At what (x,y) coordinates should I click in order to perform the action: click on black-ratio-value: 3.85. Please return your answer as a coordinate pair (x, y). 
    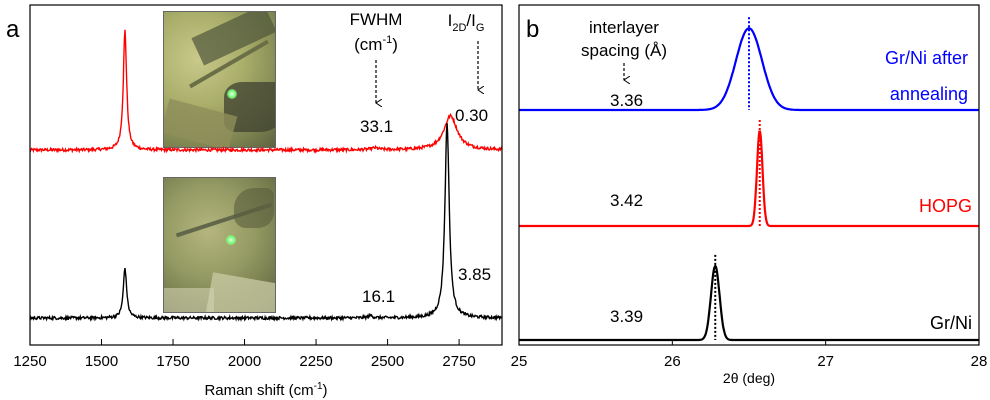
    Looking at the image, I should click on (474, 274).